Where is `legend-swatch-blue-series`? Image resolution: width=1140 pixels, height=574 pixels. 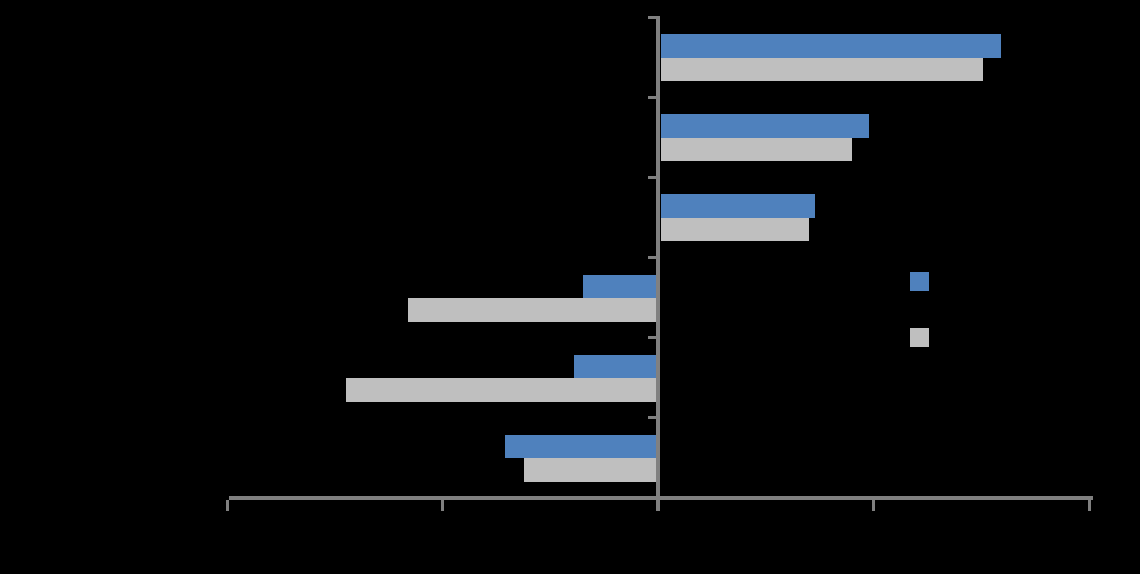 legend-swatch-blue-series is located at coordinates (919, 281).